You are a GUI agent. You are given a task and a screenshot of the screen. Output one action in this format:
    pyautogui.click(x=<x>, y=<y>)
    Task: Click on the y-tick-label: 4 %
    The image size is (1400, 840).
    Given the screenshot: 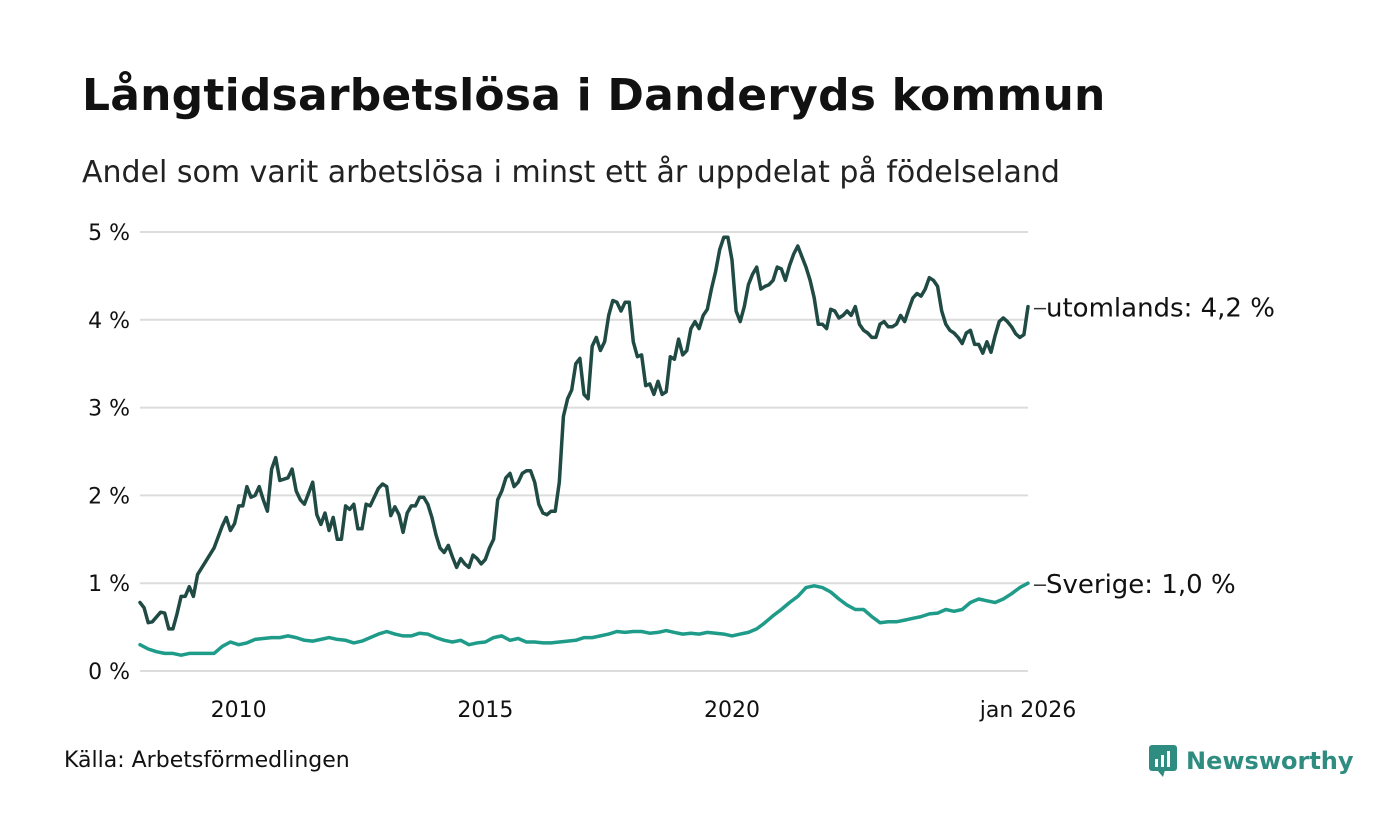 What is the action you would take?
    pyautogui.click(x=109, y=321)
    